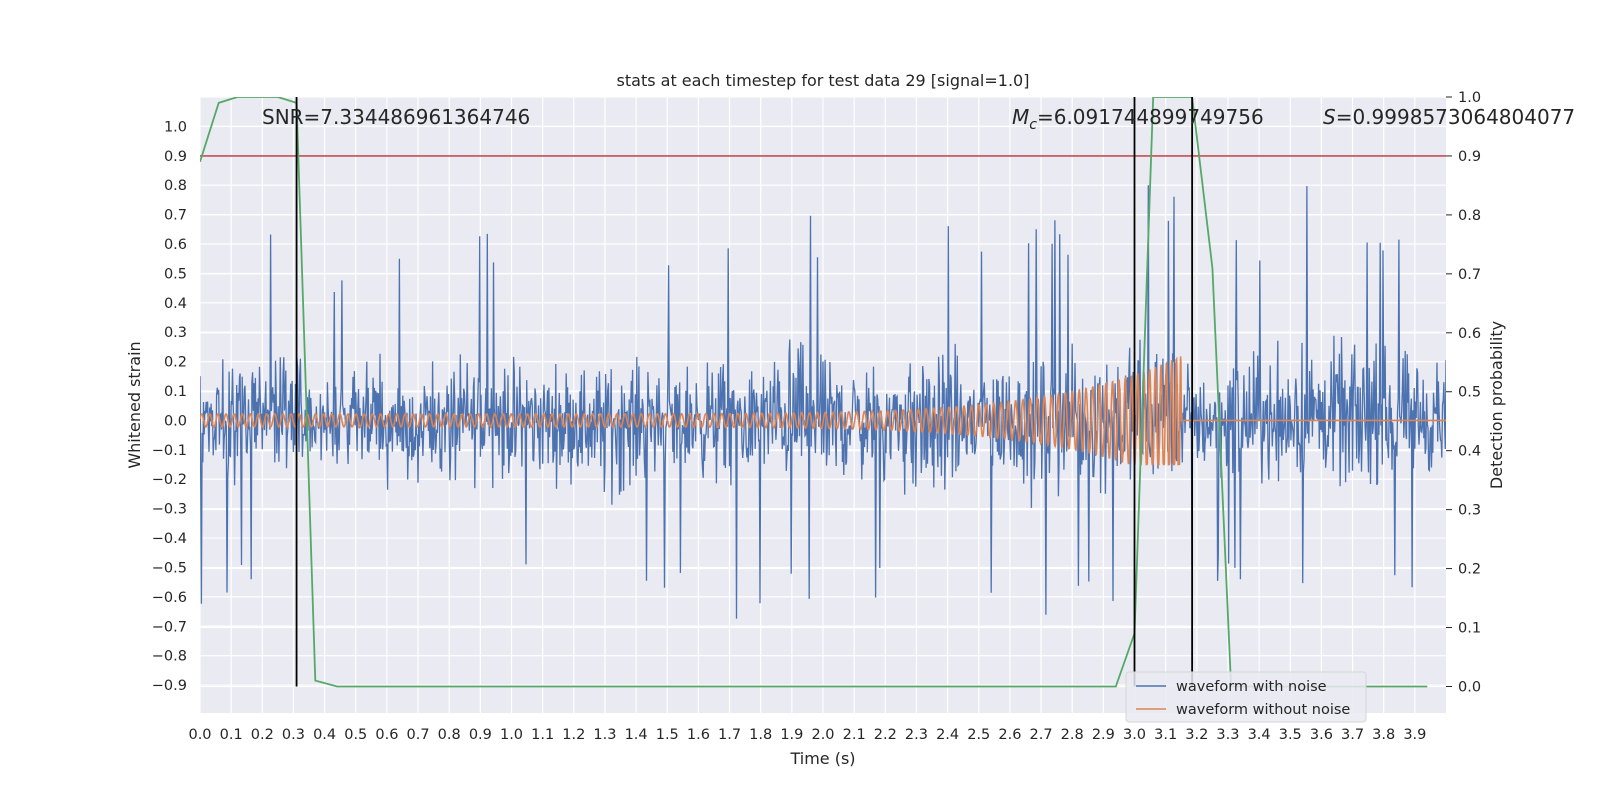 Image resolution: width=1600 pixels, height=800 pixels. What do you see at coordinates (1165, 735) in the screenshot?
I see `x-tick-label: 3.1` at bounding box center [1165, 735].